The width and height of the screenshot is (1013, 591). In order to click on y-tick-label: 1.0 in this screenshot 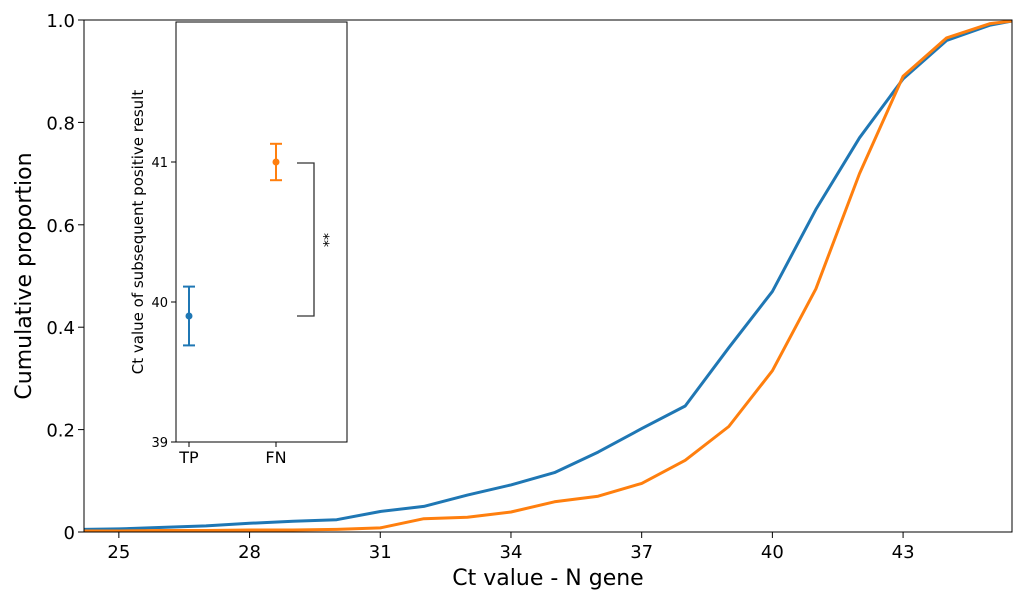, I will do `click(60, 21)`.